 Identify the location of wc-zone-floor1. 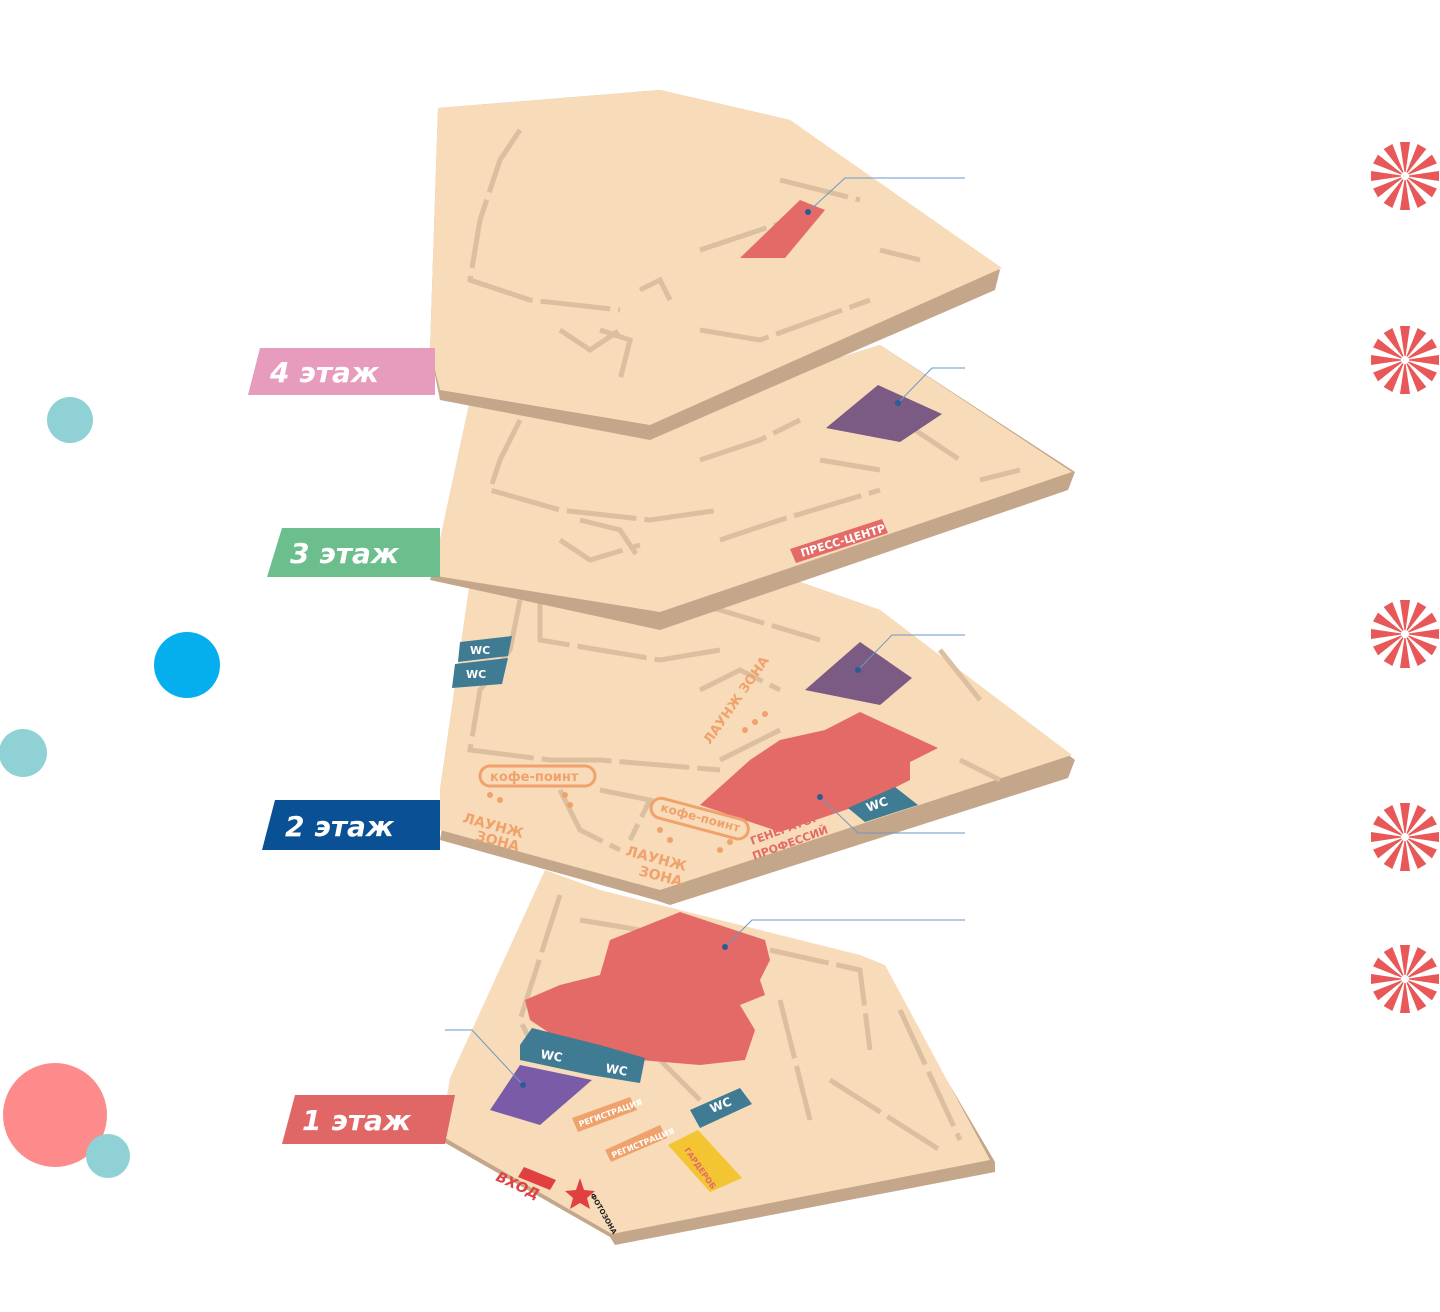
(582, 1055).